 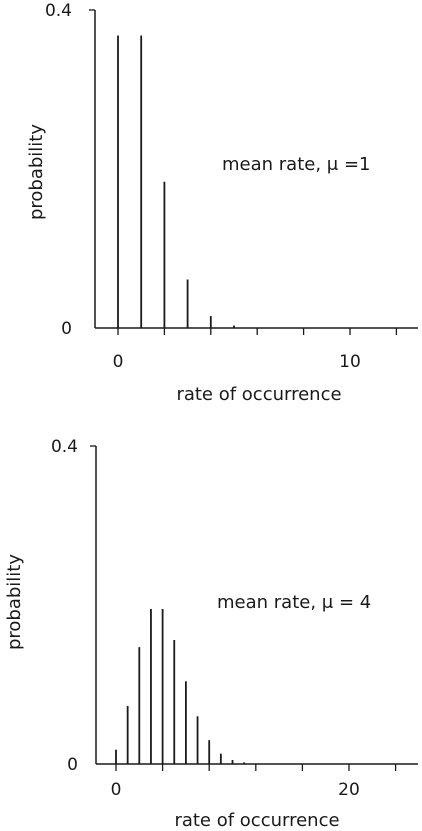 What do you see at coordinates (350, 362) in the screenshot?
I see `x-tick-label-ten: 10` at bounding box center [350, 362].